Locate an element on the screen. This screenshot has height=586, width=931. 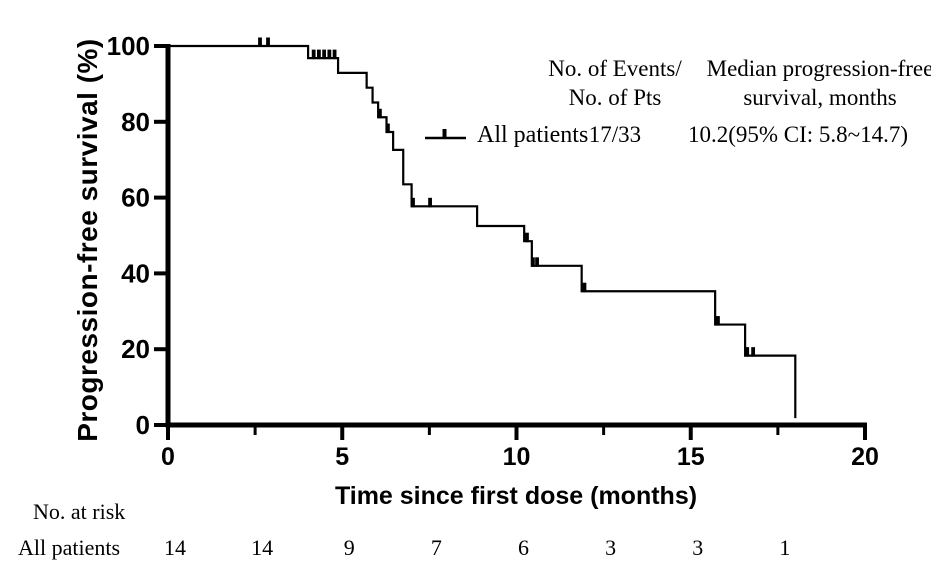
events-column-header: No. of Events/ No. of Pts is located at coordinates (615, 83).